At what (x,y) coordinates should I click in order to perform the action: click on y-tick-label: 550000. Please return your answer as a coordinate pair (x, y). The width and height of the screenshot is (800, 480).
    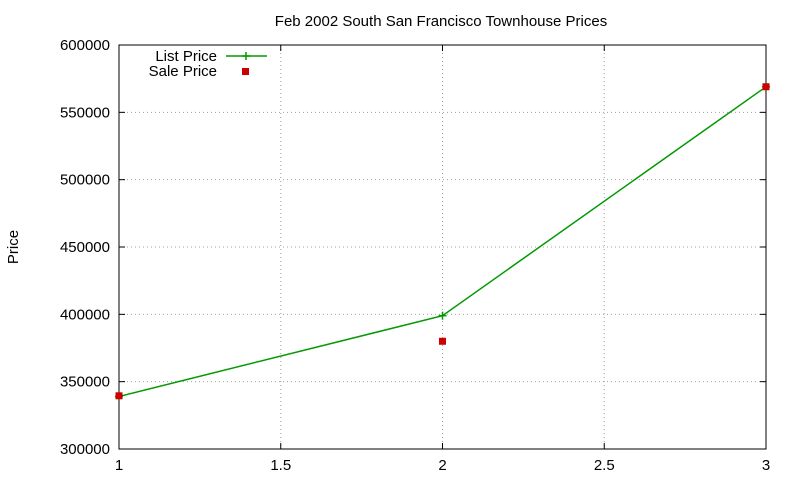
    Looking at the image, I should click on (85, 112).